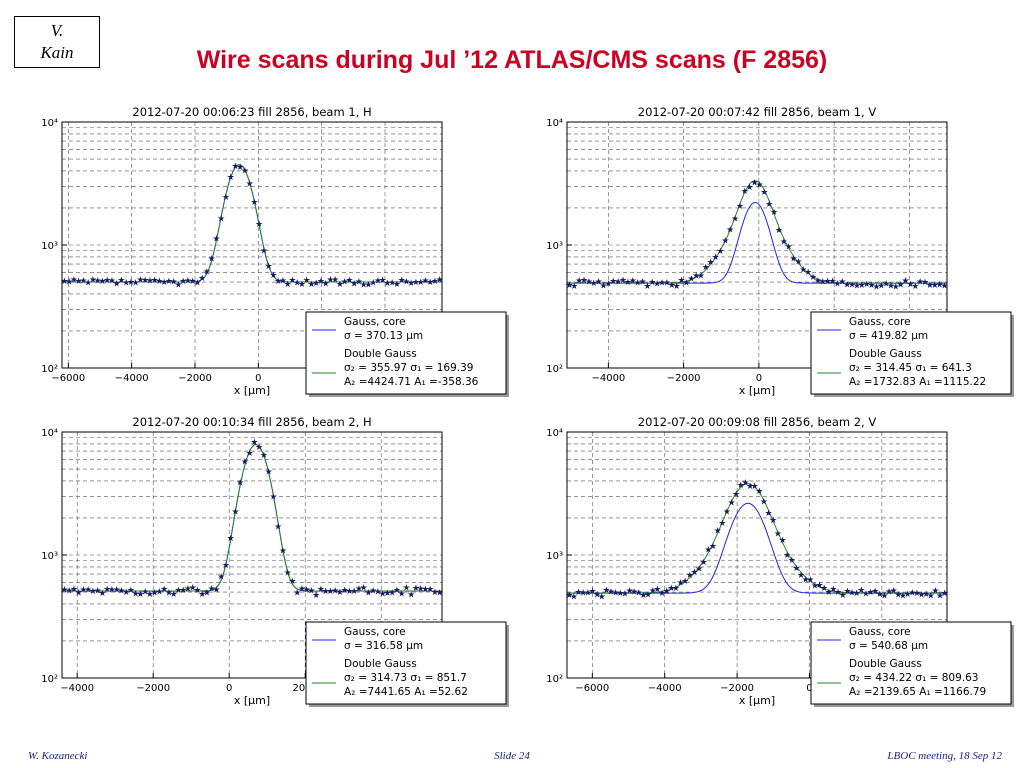  I want to click on y-tick-label: 10², so click(49, 679).